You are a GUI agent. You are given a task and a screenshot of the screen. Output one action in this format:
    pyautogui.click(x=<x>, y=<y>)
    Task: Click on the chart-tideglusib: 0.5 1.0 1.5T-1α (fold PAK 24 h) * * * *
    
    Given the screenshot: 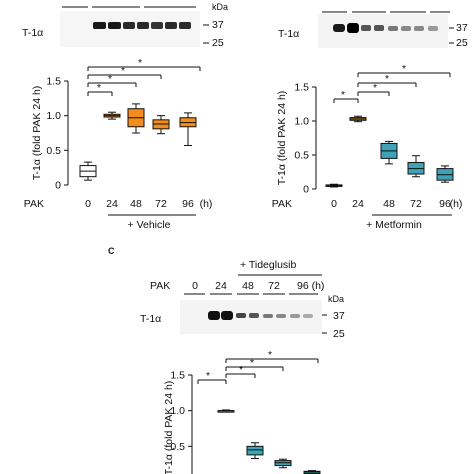 What is the action you would take?
    pyautogui.click(x=242, y=411)
    